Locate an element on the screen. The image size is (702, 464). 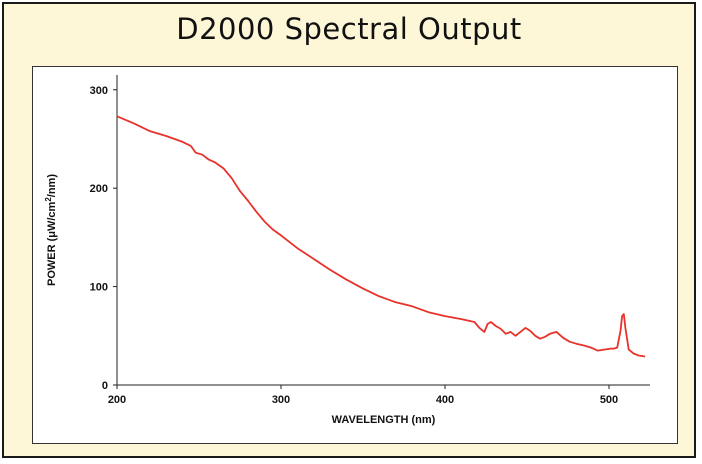
y-axis-title-prefix: POWER (μW/cm is located at coordinates (52, 243).